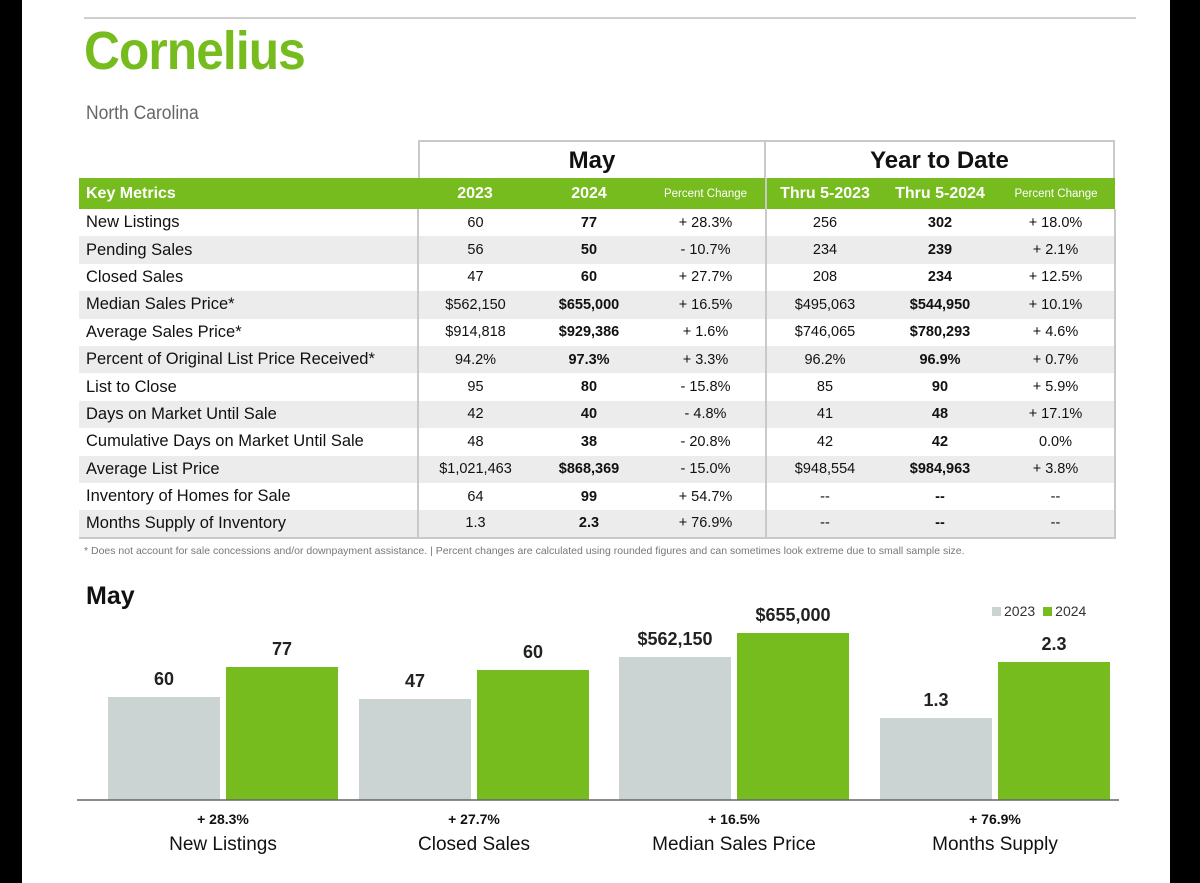 The width and height of the screenshot is (1200, 883). Describe the element at coordinates (415, 749) in the screenshot. I see `bar-2023-closed-sales` at that location.